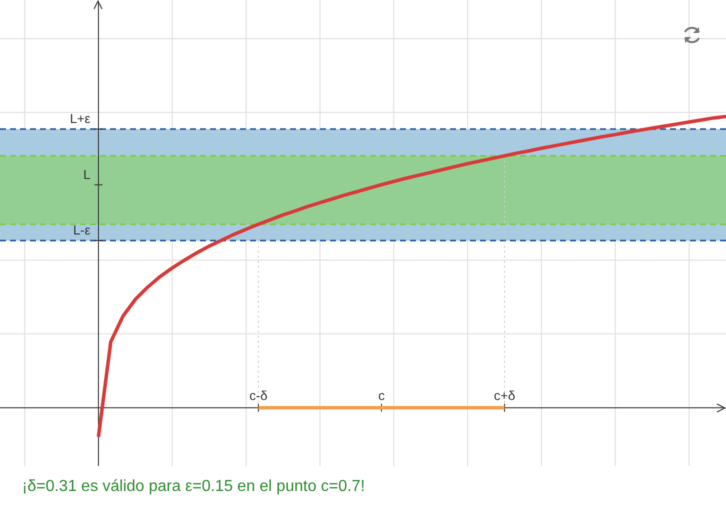 The height and width of the screenshot is (510, 726). Describe the element at coordinates (382, 395) in the screenshot. I see `x-tick-label: c` at that location.